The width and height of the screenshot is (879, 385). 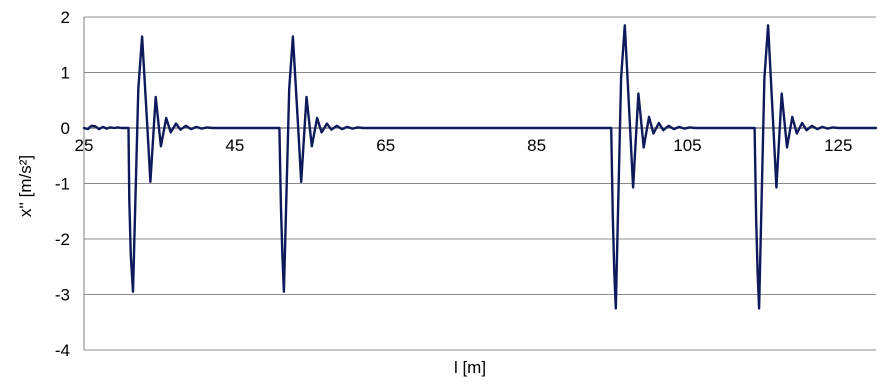 What do you see at coordinates (65, 128) in the screenshot?
I see `y-tick-label: 0` at bounding box center [65, 128].